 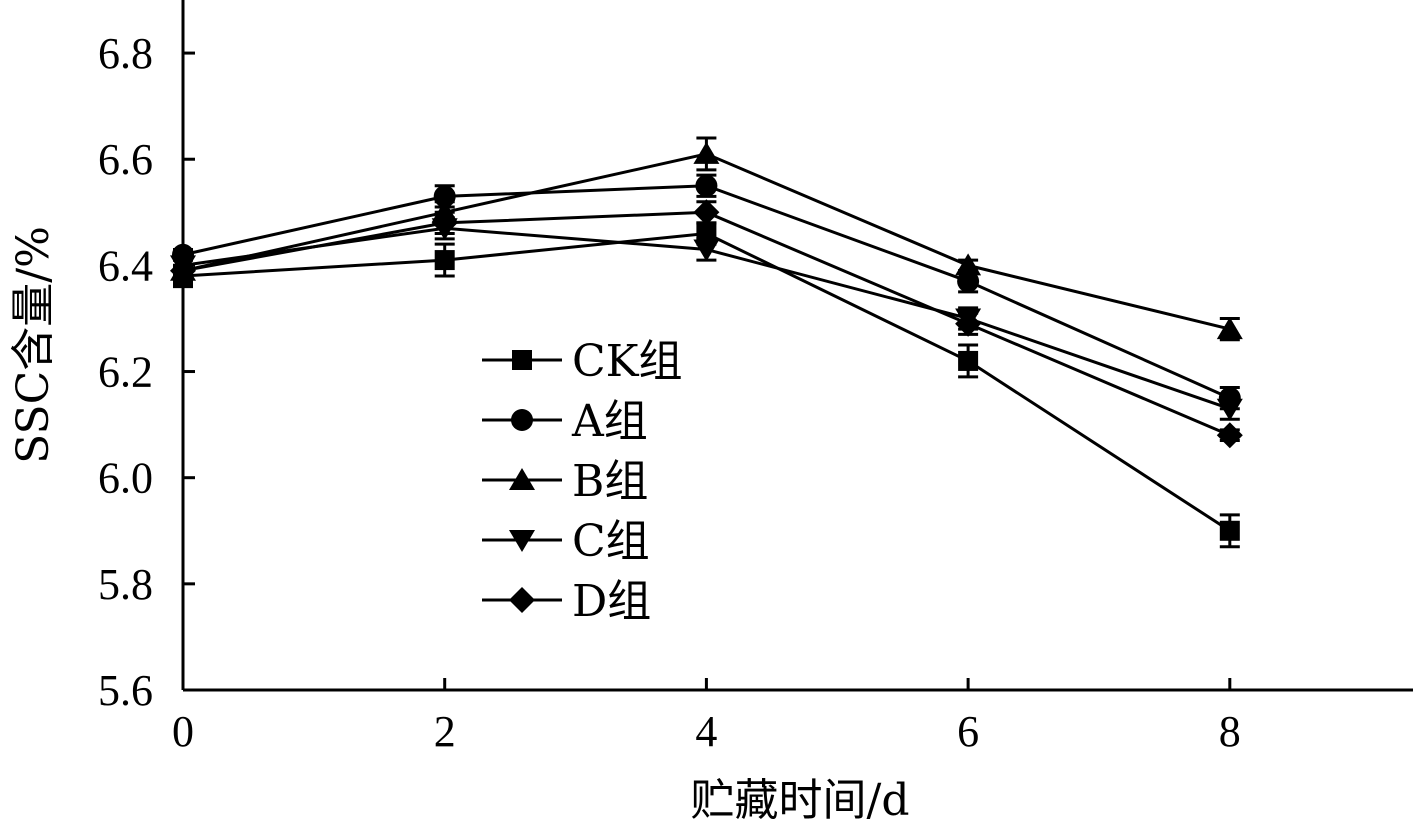 What do you see at coordinates (1230, 731) in the screenshot?
I see `x-tick-label: 8` at bounding box center [1230, 731].